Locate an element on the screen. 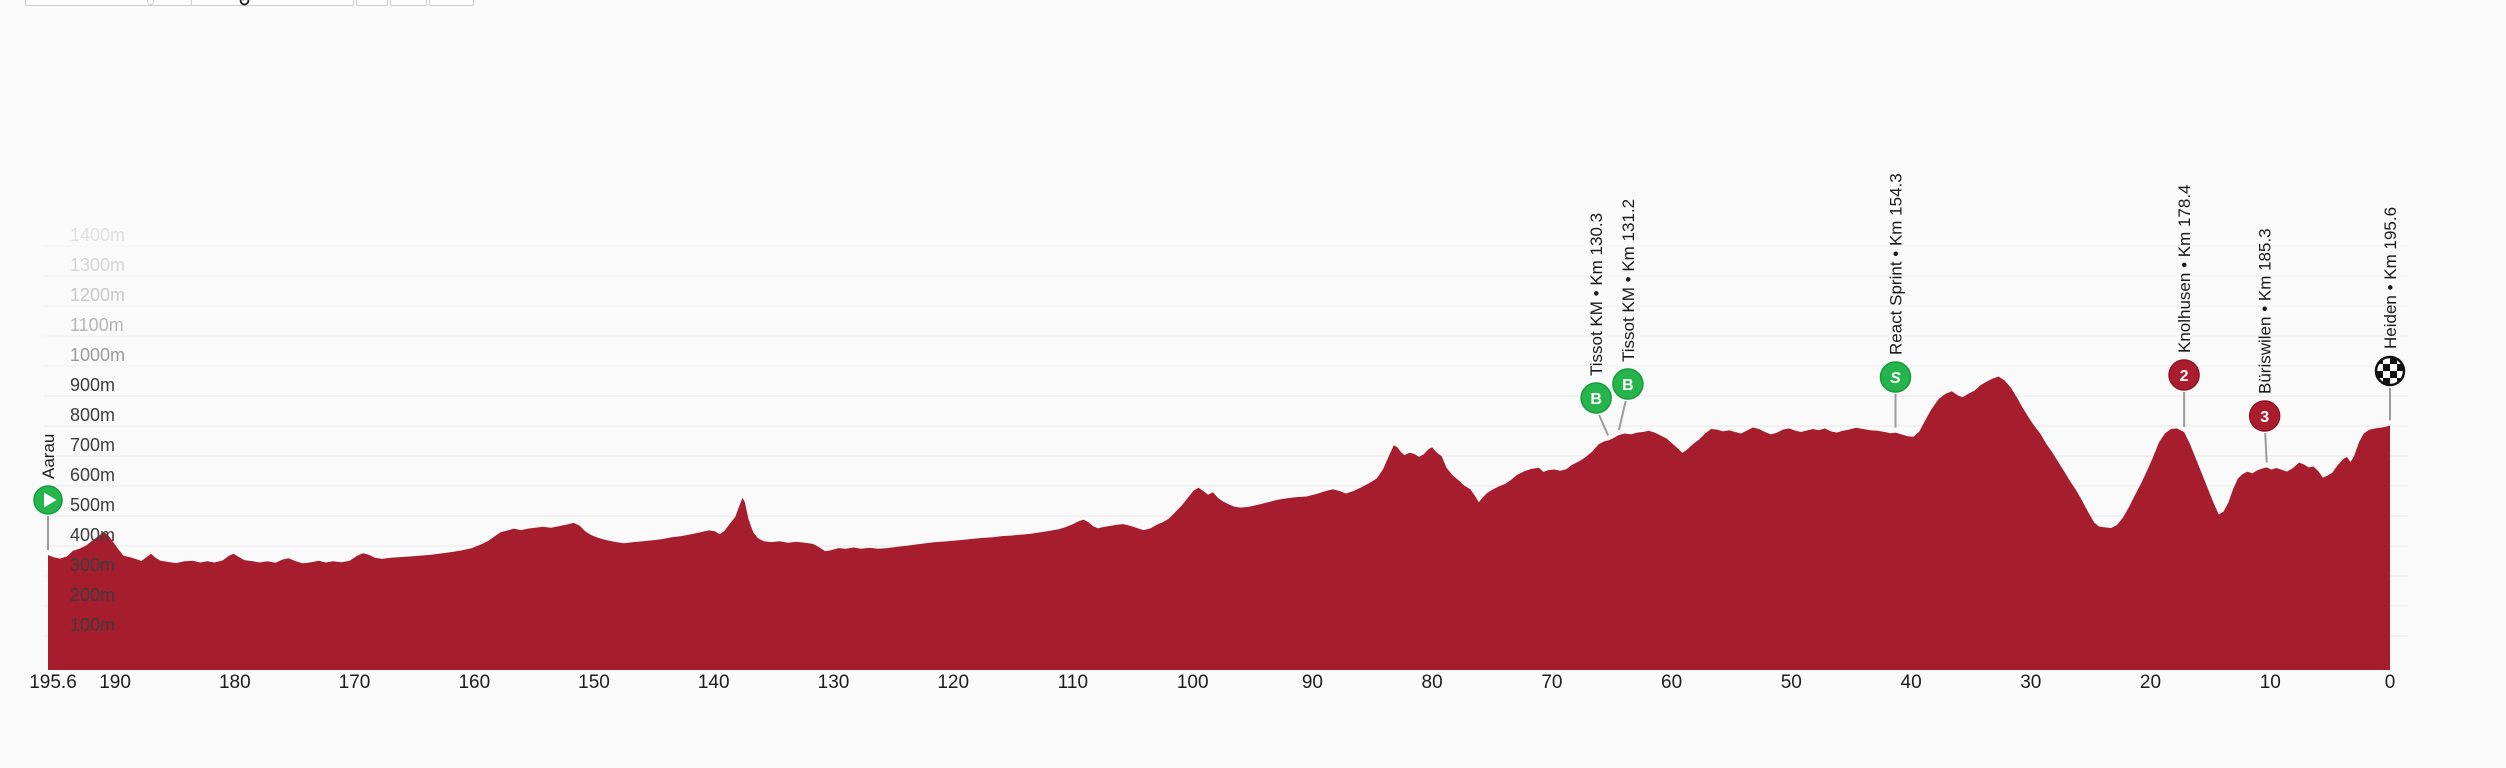 The image size is (2506, 768). y-axis-label-300: 300m is located at coordinates (92, 565).